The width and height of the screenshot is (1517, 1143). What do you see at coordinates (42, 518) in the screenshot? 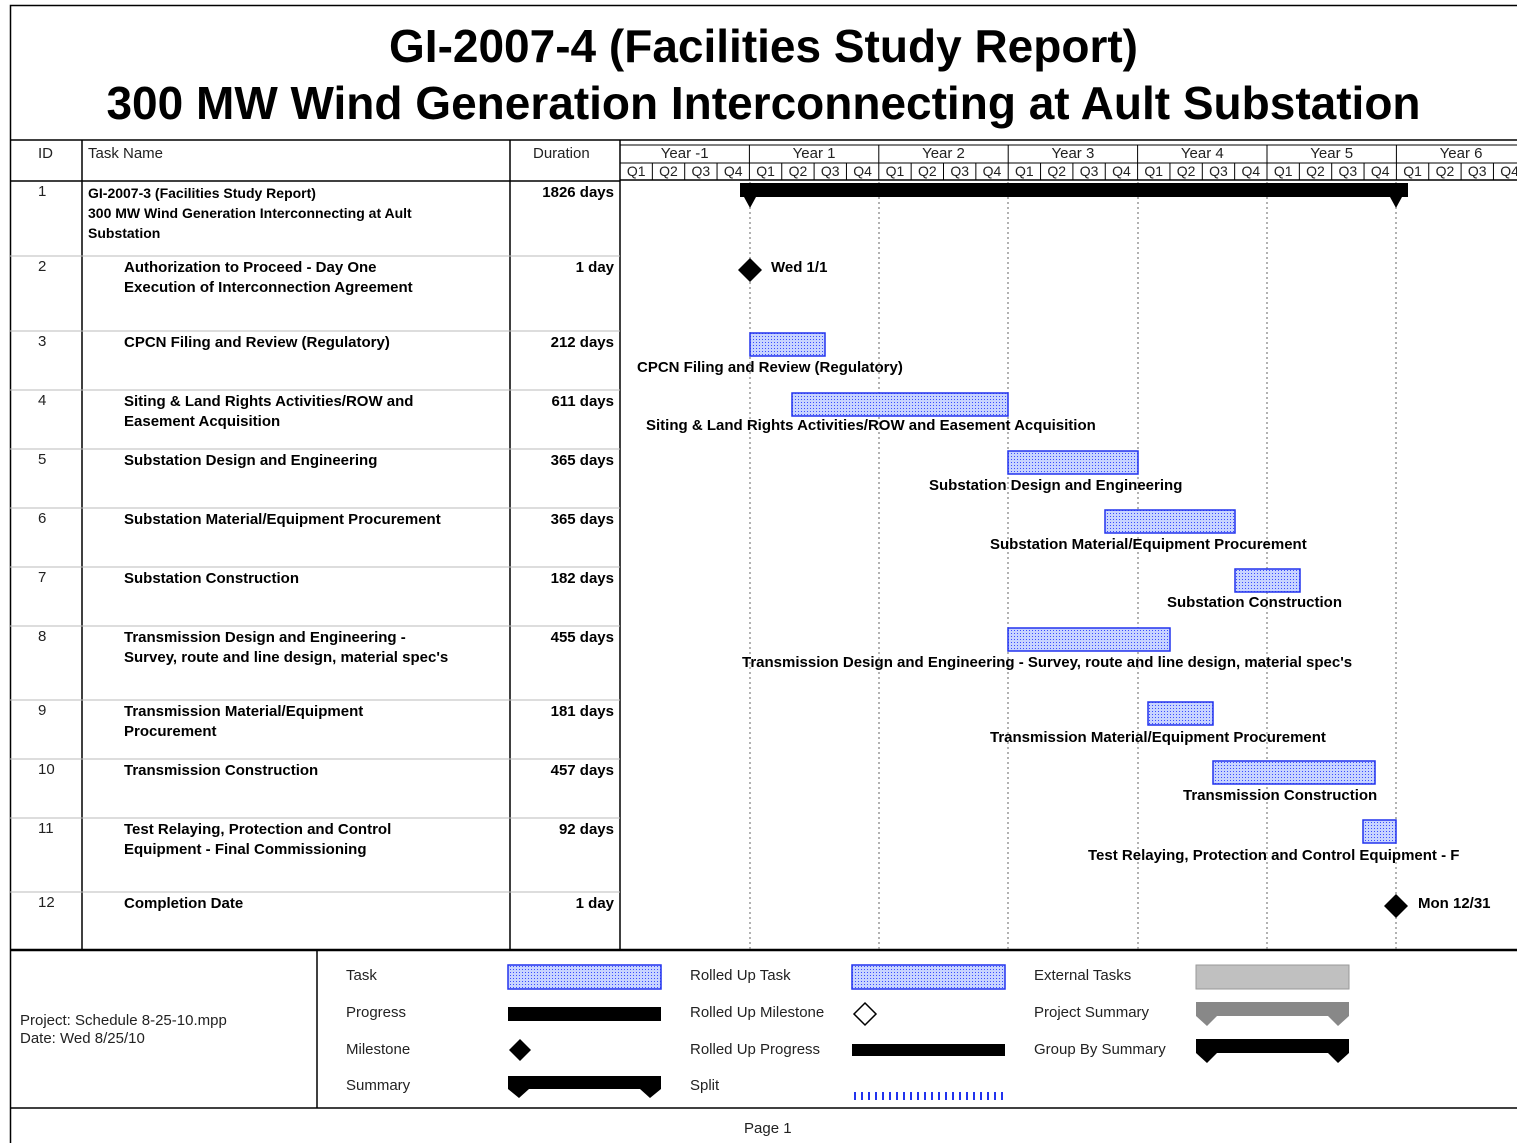
I see `row-id: 6` at bounding box center [42, 518].